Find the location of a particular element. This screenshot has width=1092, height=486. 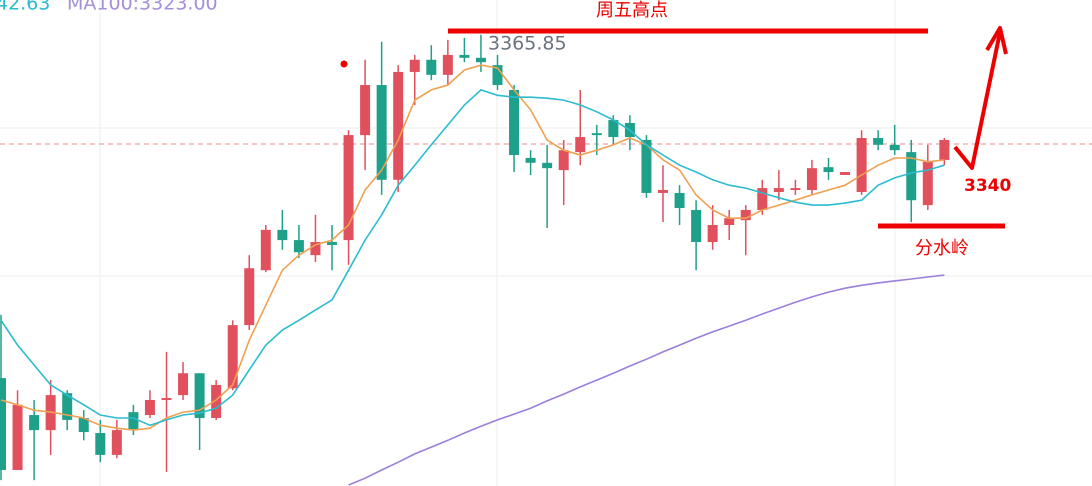

ma-short-label: 42.63 is located at coordinates (25, 7).